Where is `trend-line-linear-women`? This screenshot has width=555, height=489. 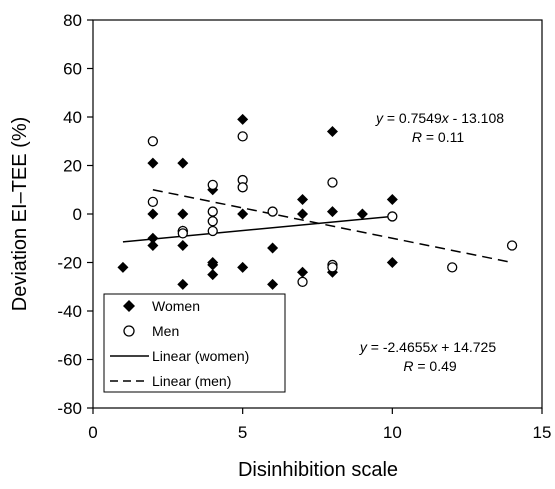 trend-line-linear-women is located at coordinates (257, 229).